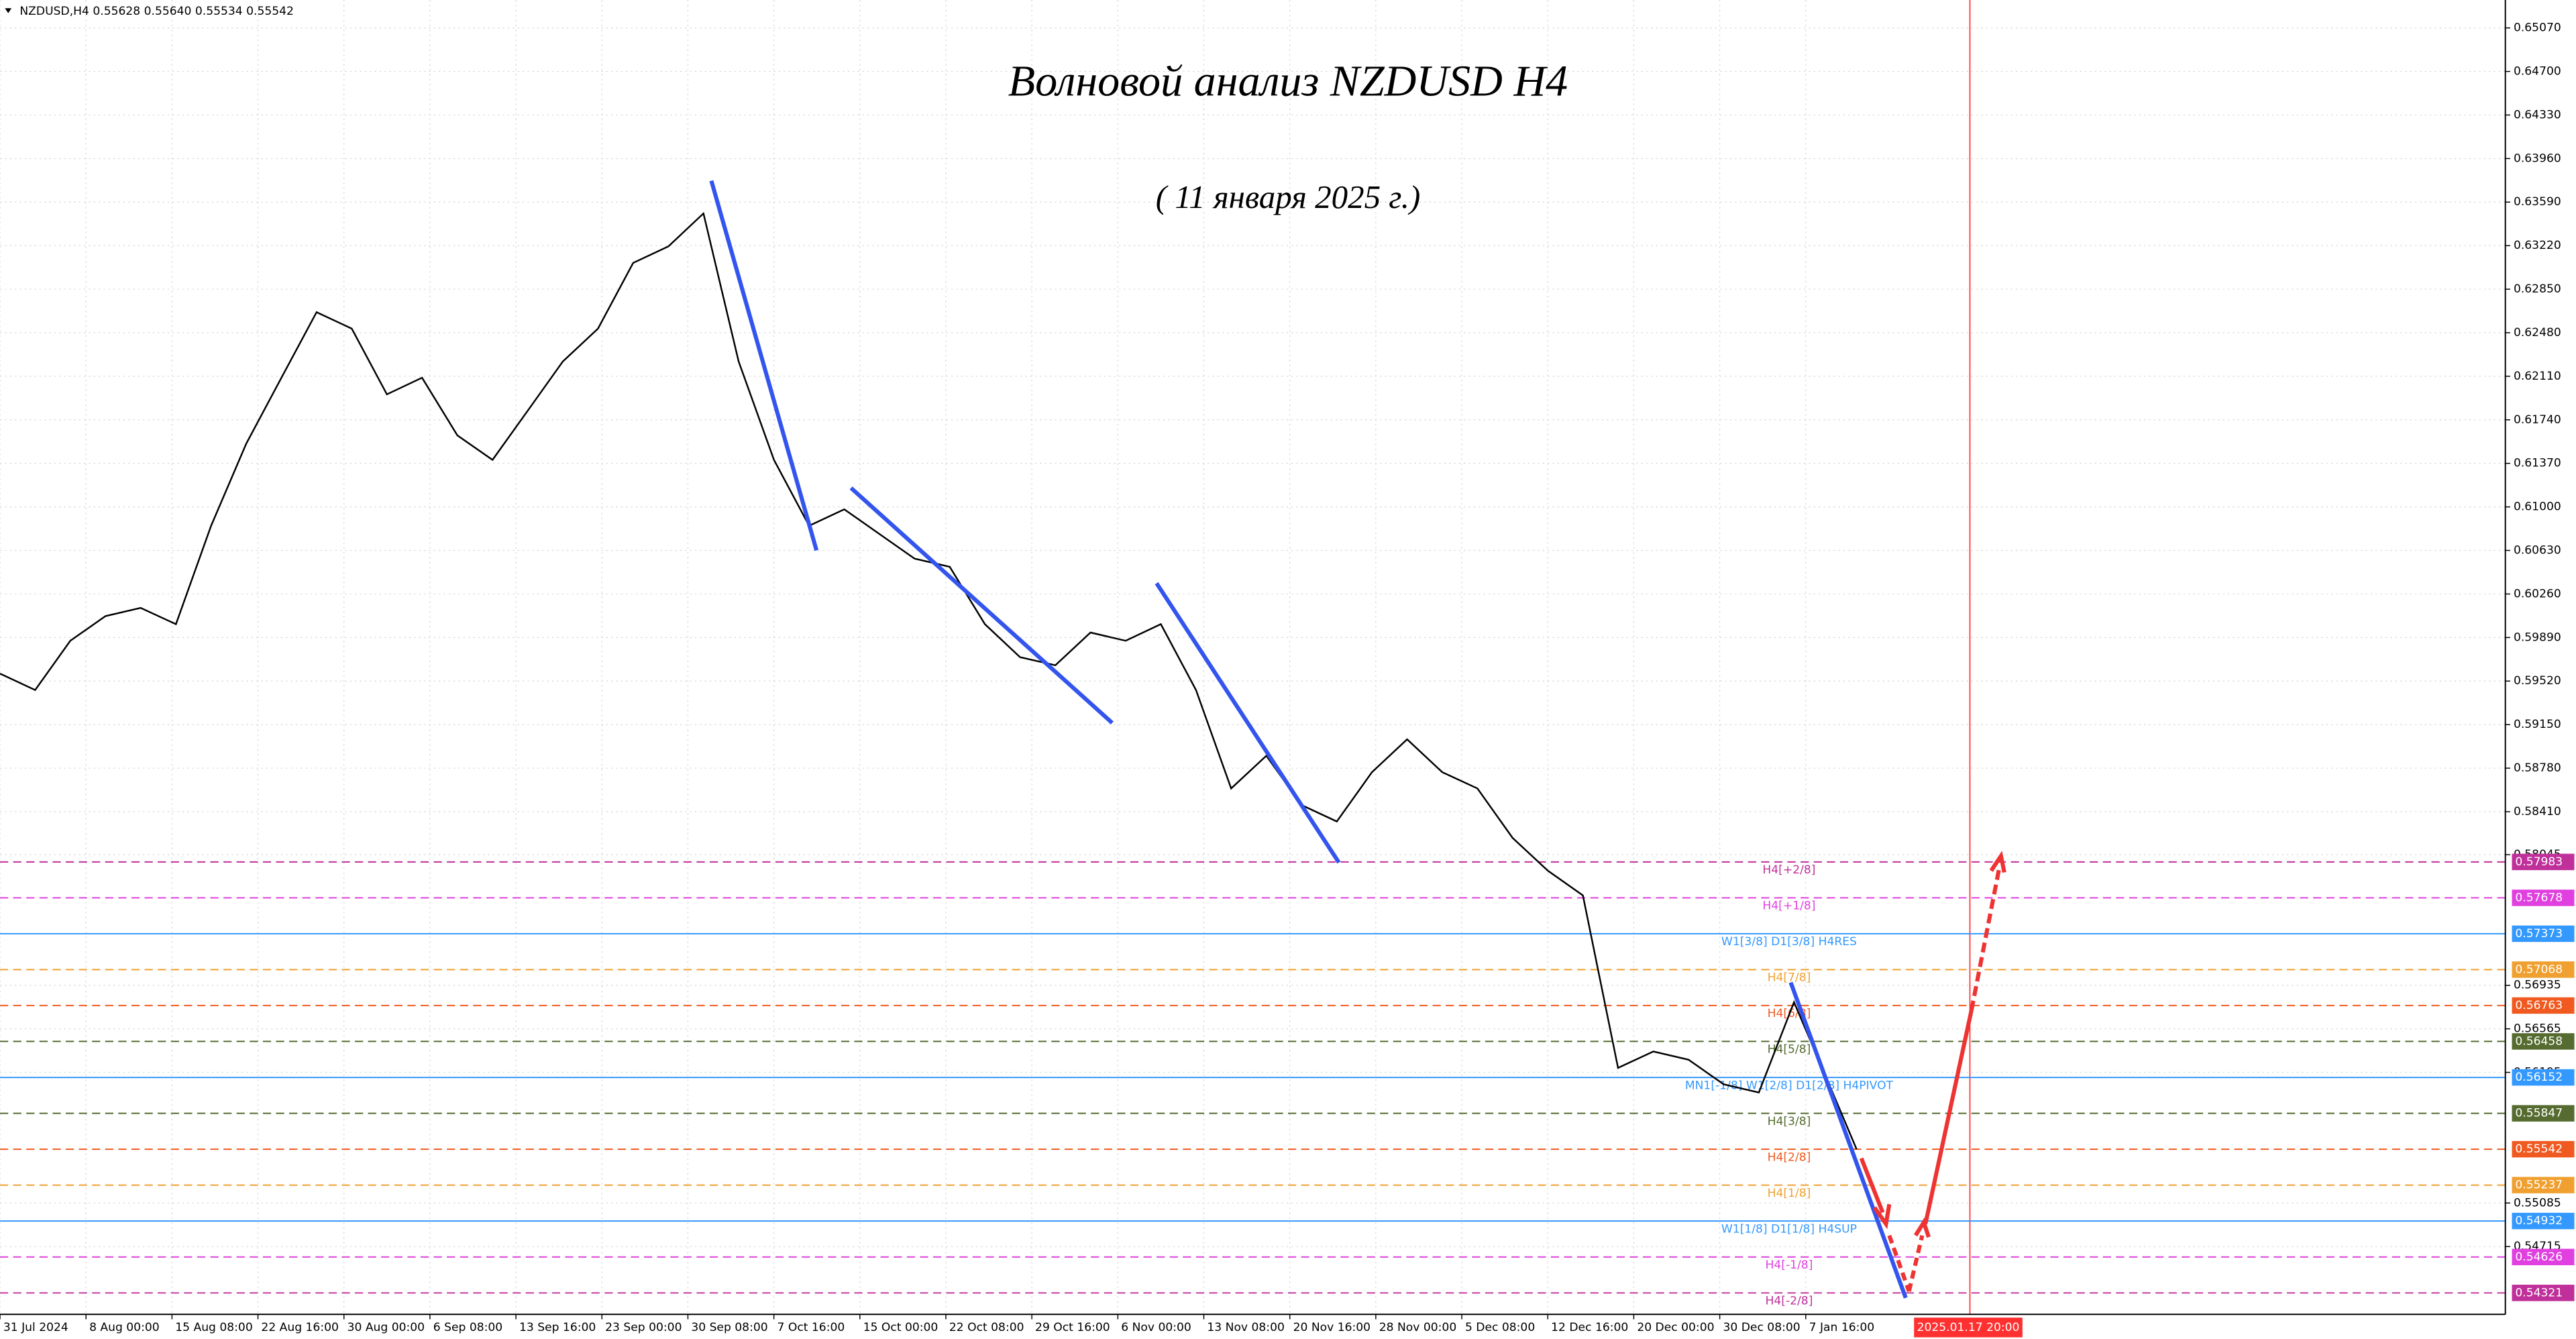 Image resolution: width=2576 pixels, height=1339 pixels. I want to click on x-tick-label: 29 Oct 16:00, so click(1072, 1327).